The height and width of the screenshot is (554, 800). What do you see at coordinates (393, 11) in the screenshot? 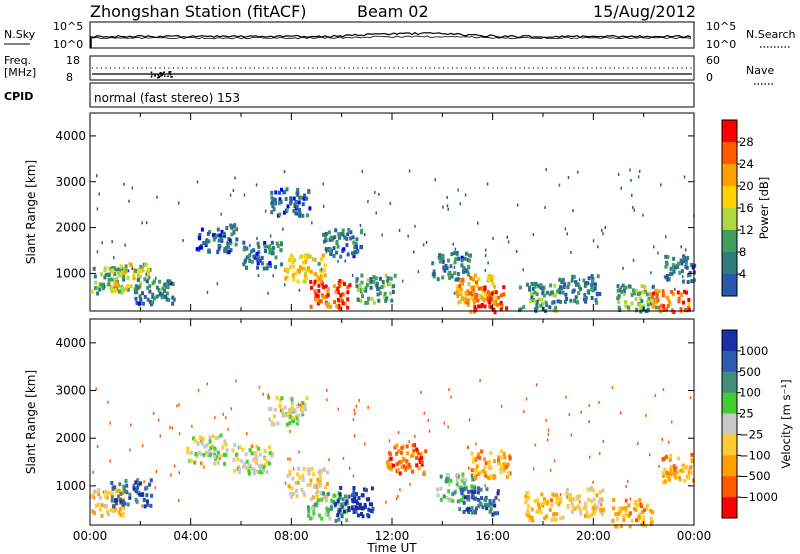
I see `beam-label: Beam 02` at bounding box center [393, 11].